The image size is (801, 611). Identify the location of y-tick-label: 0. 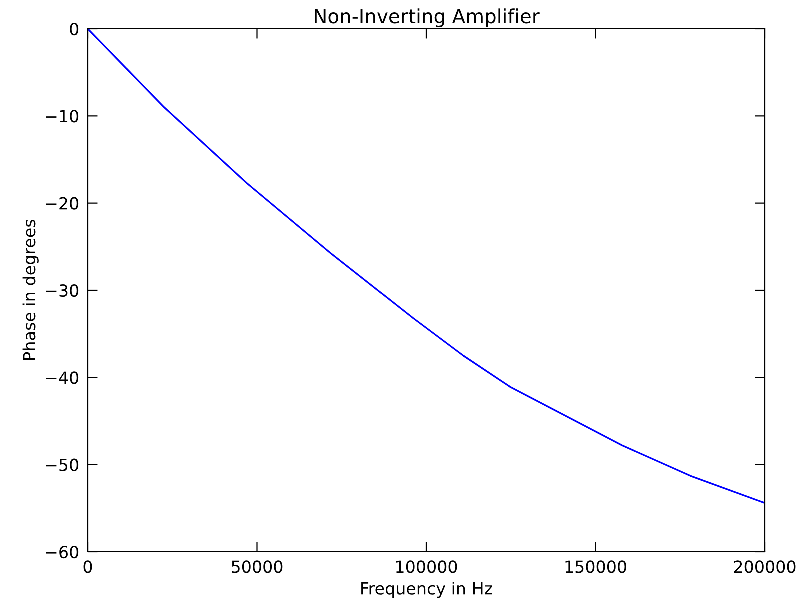
(74, 29).